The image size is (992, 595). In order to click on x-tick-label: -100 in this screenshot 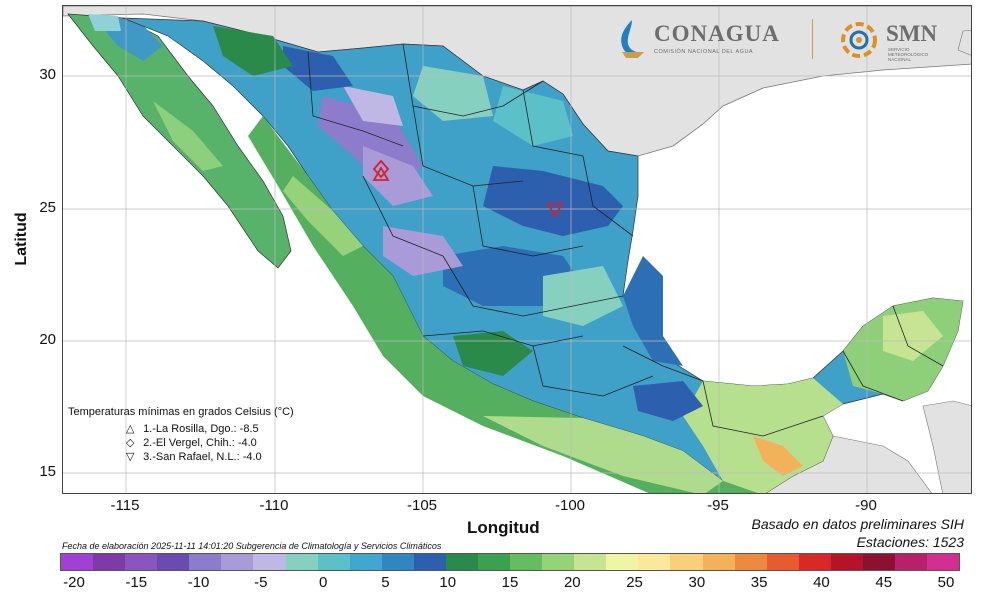, I will do `click(570, 505)`.